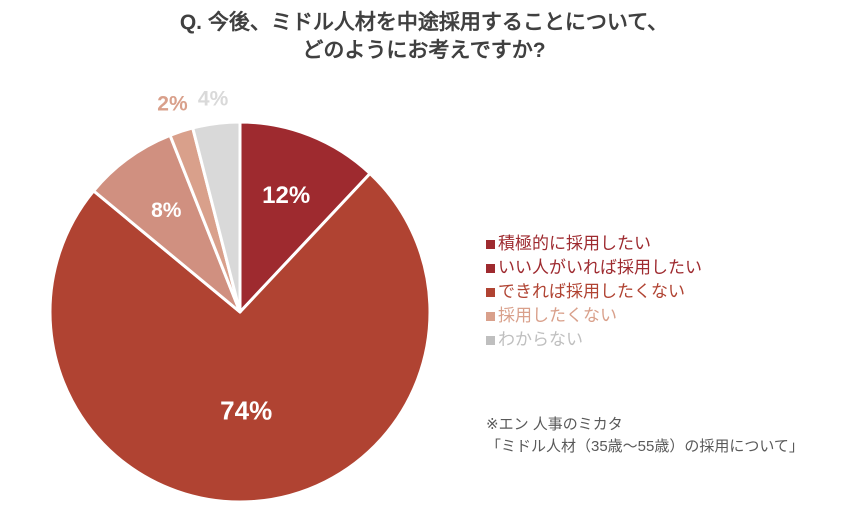 Image resolution: width=848 pixels, height=517 pixels. I want to click on source-note-line-1: ※エン 人事のミカタ, so click(554, 424).